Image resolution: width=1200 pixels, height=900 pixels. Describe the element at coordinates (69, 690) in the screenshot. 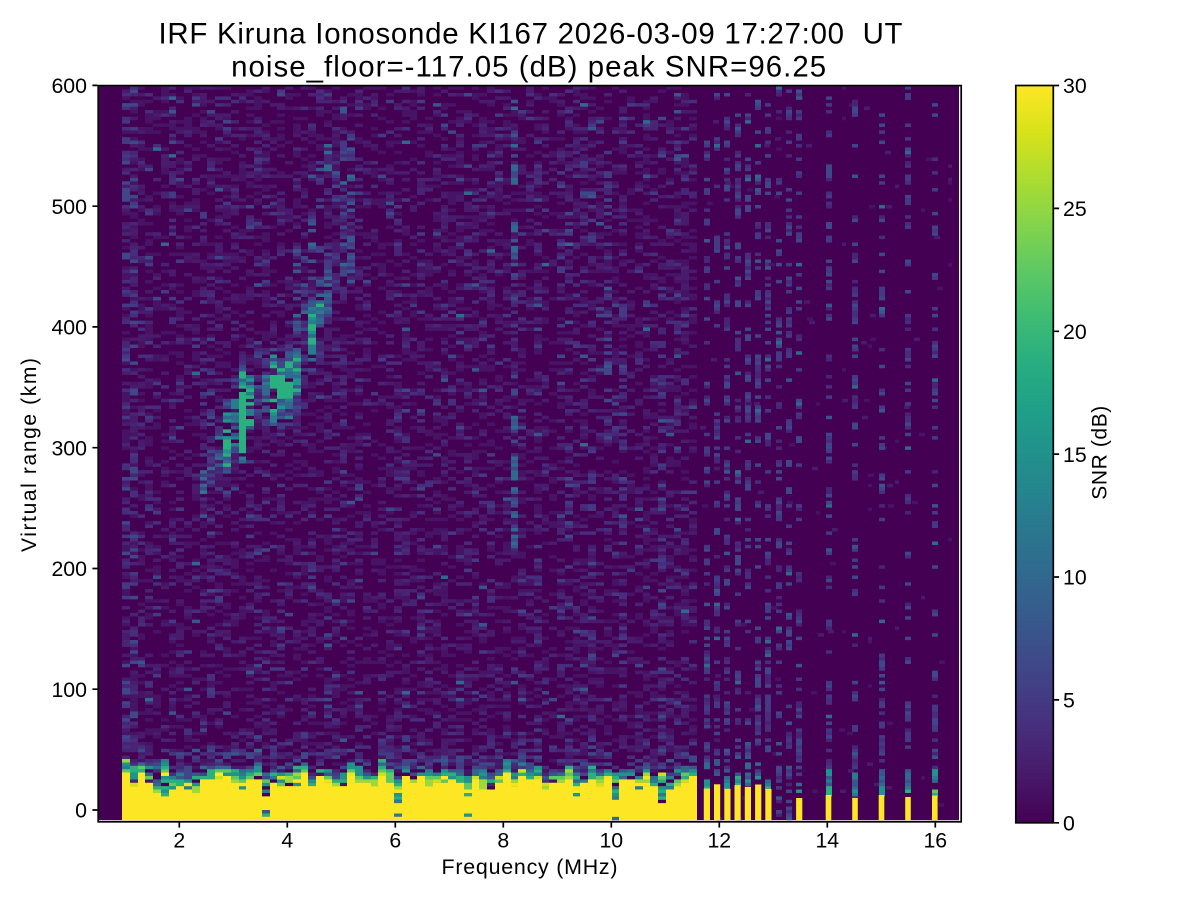

I see `svg-text: 100` at that location.